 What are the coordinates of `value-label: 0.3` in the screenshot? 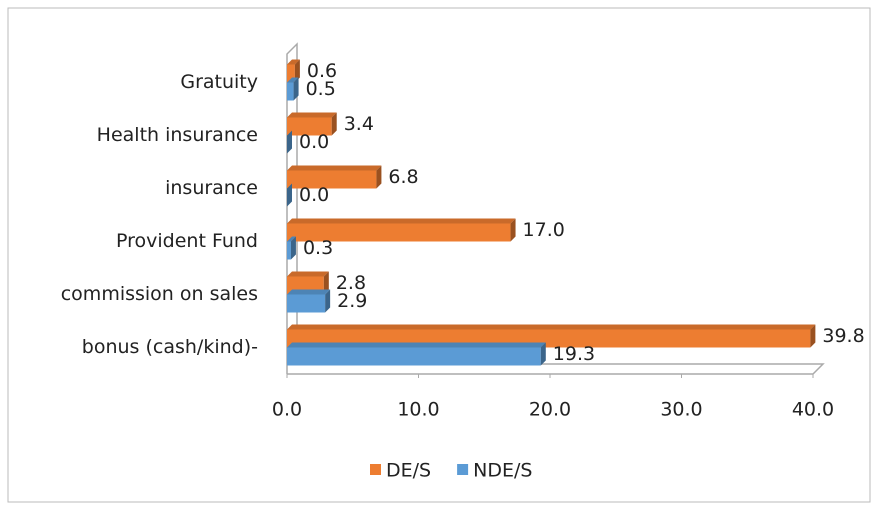 It's located at (318, 248).